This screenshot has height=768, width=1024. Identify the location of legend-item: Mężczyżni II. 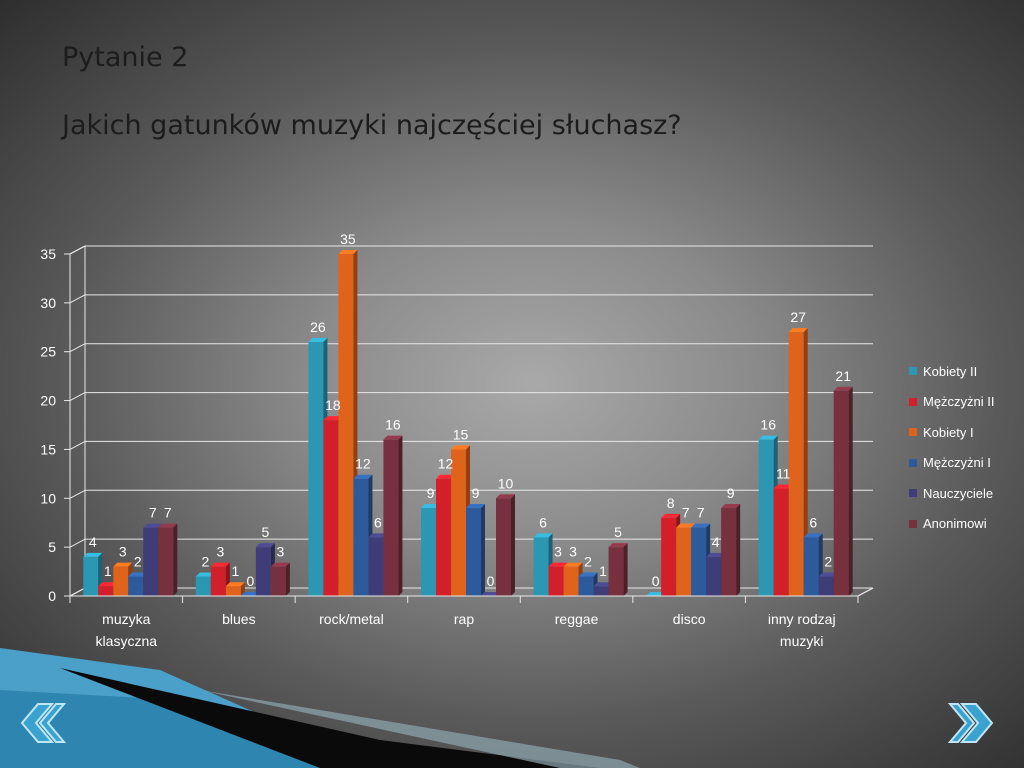
(952, 402).